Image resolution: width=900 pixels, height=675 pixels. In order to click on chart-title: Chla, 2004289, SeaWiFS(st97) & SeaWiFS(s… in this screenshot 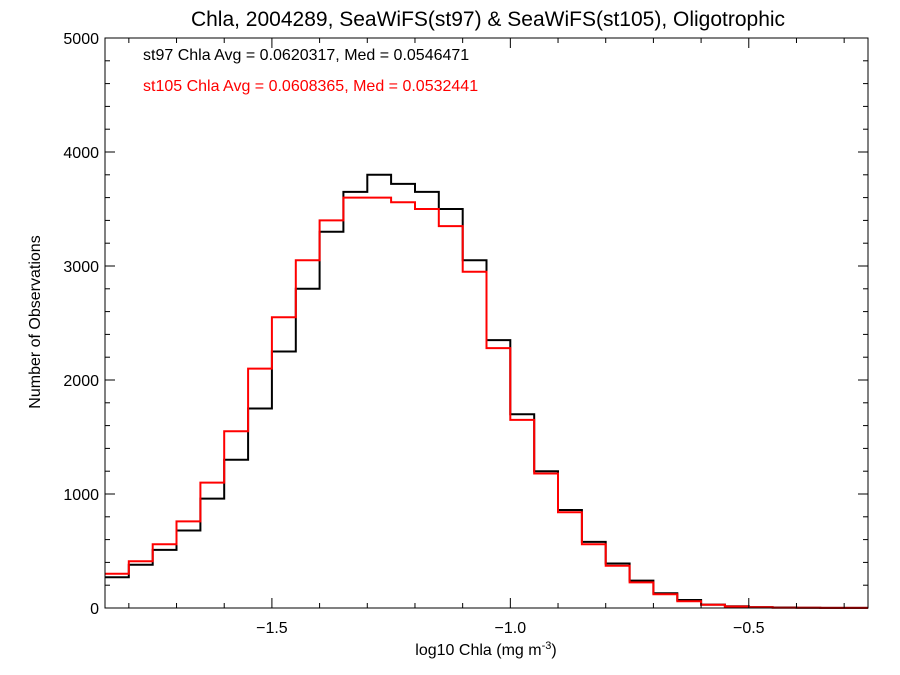, I will do `click(488, 19)`.